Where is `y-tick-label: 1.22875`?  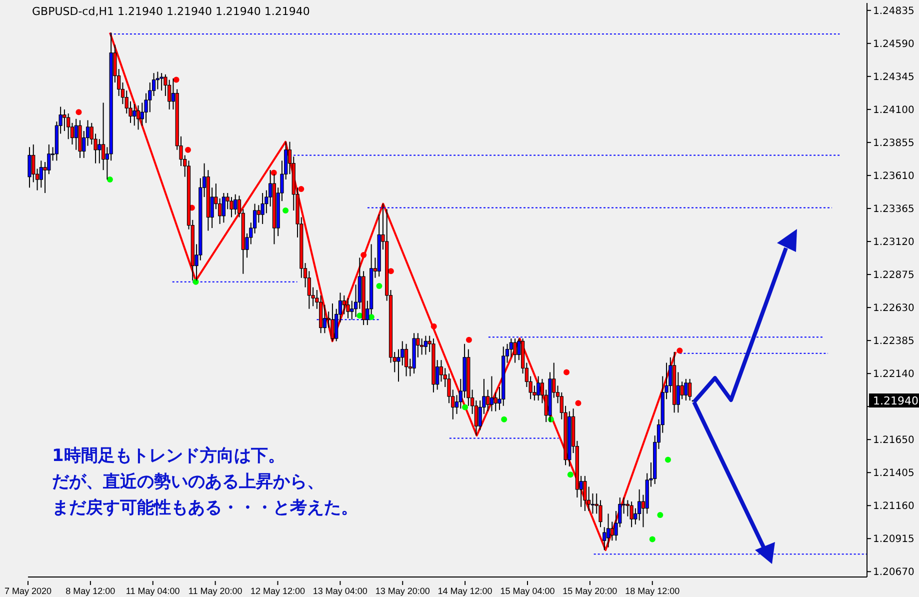 y-tick-label: 1.22875 is located at coordinates (893, 276).